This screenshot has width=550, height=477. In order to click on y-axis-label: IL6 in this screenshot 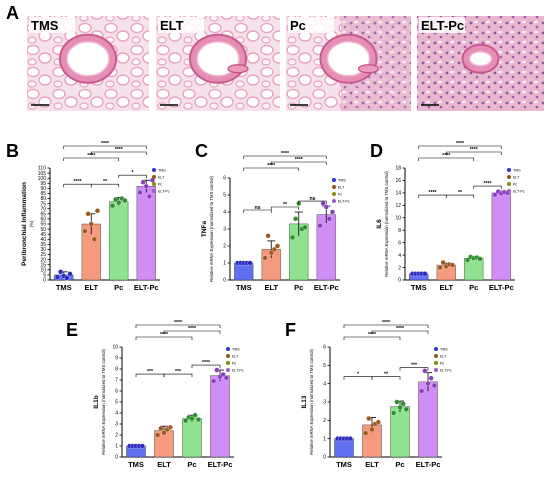, I will do `click(379, 224)`.